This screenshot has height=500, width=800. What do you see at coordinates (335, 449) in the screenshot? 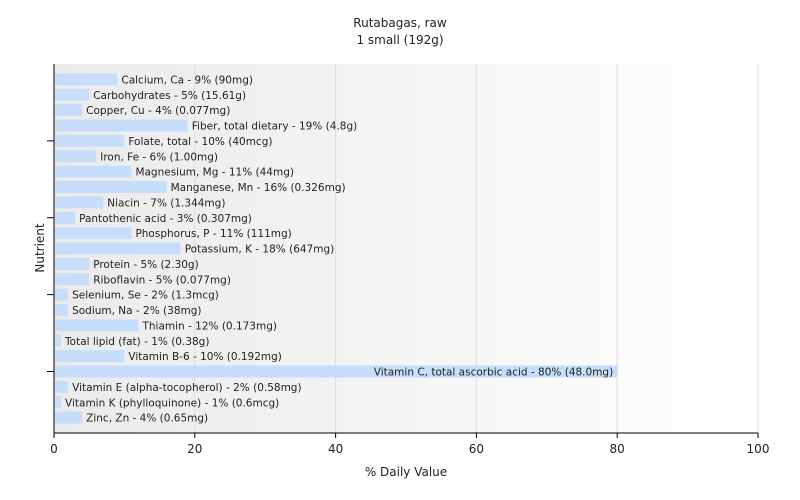
I see `x-tick-label: 40` at bounding box center [335, 449].